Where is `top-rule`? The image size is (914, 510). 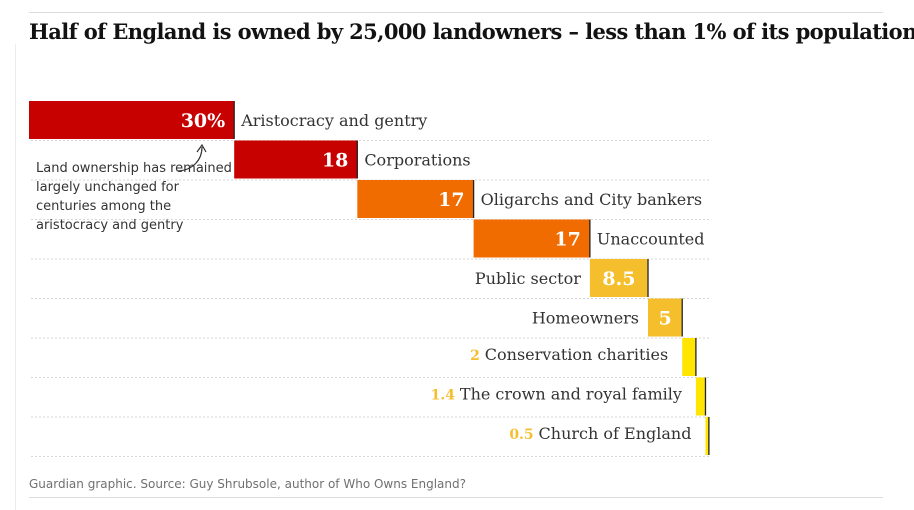
top-rule is located at coordinates (456, 12).